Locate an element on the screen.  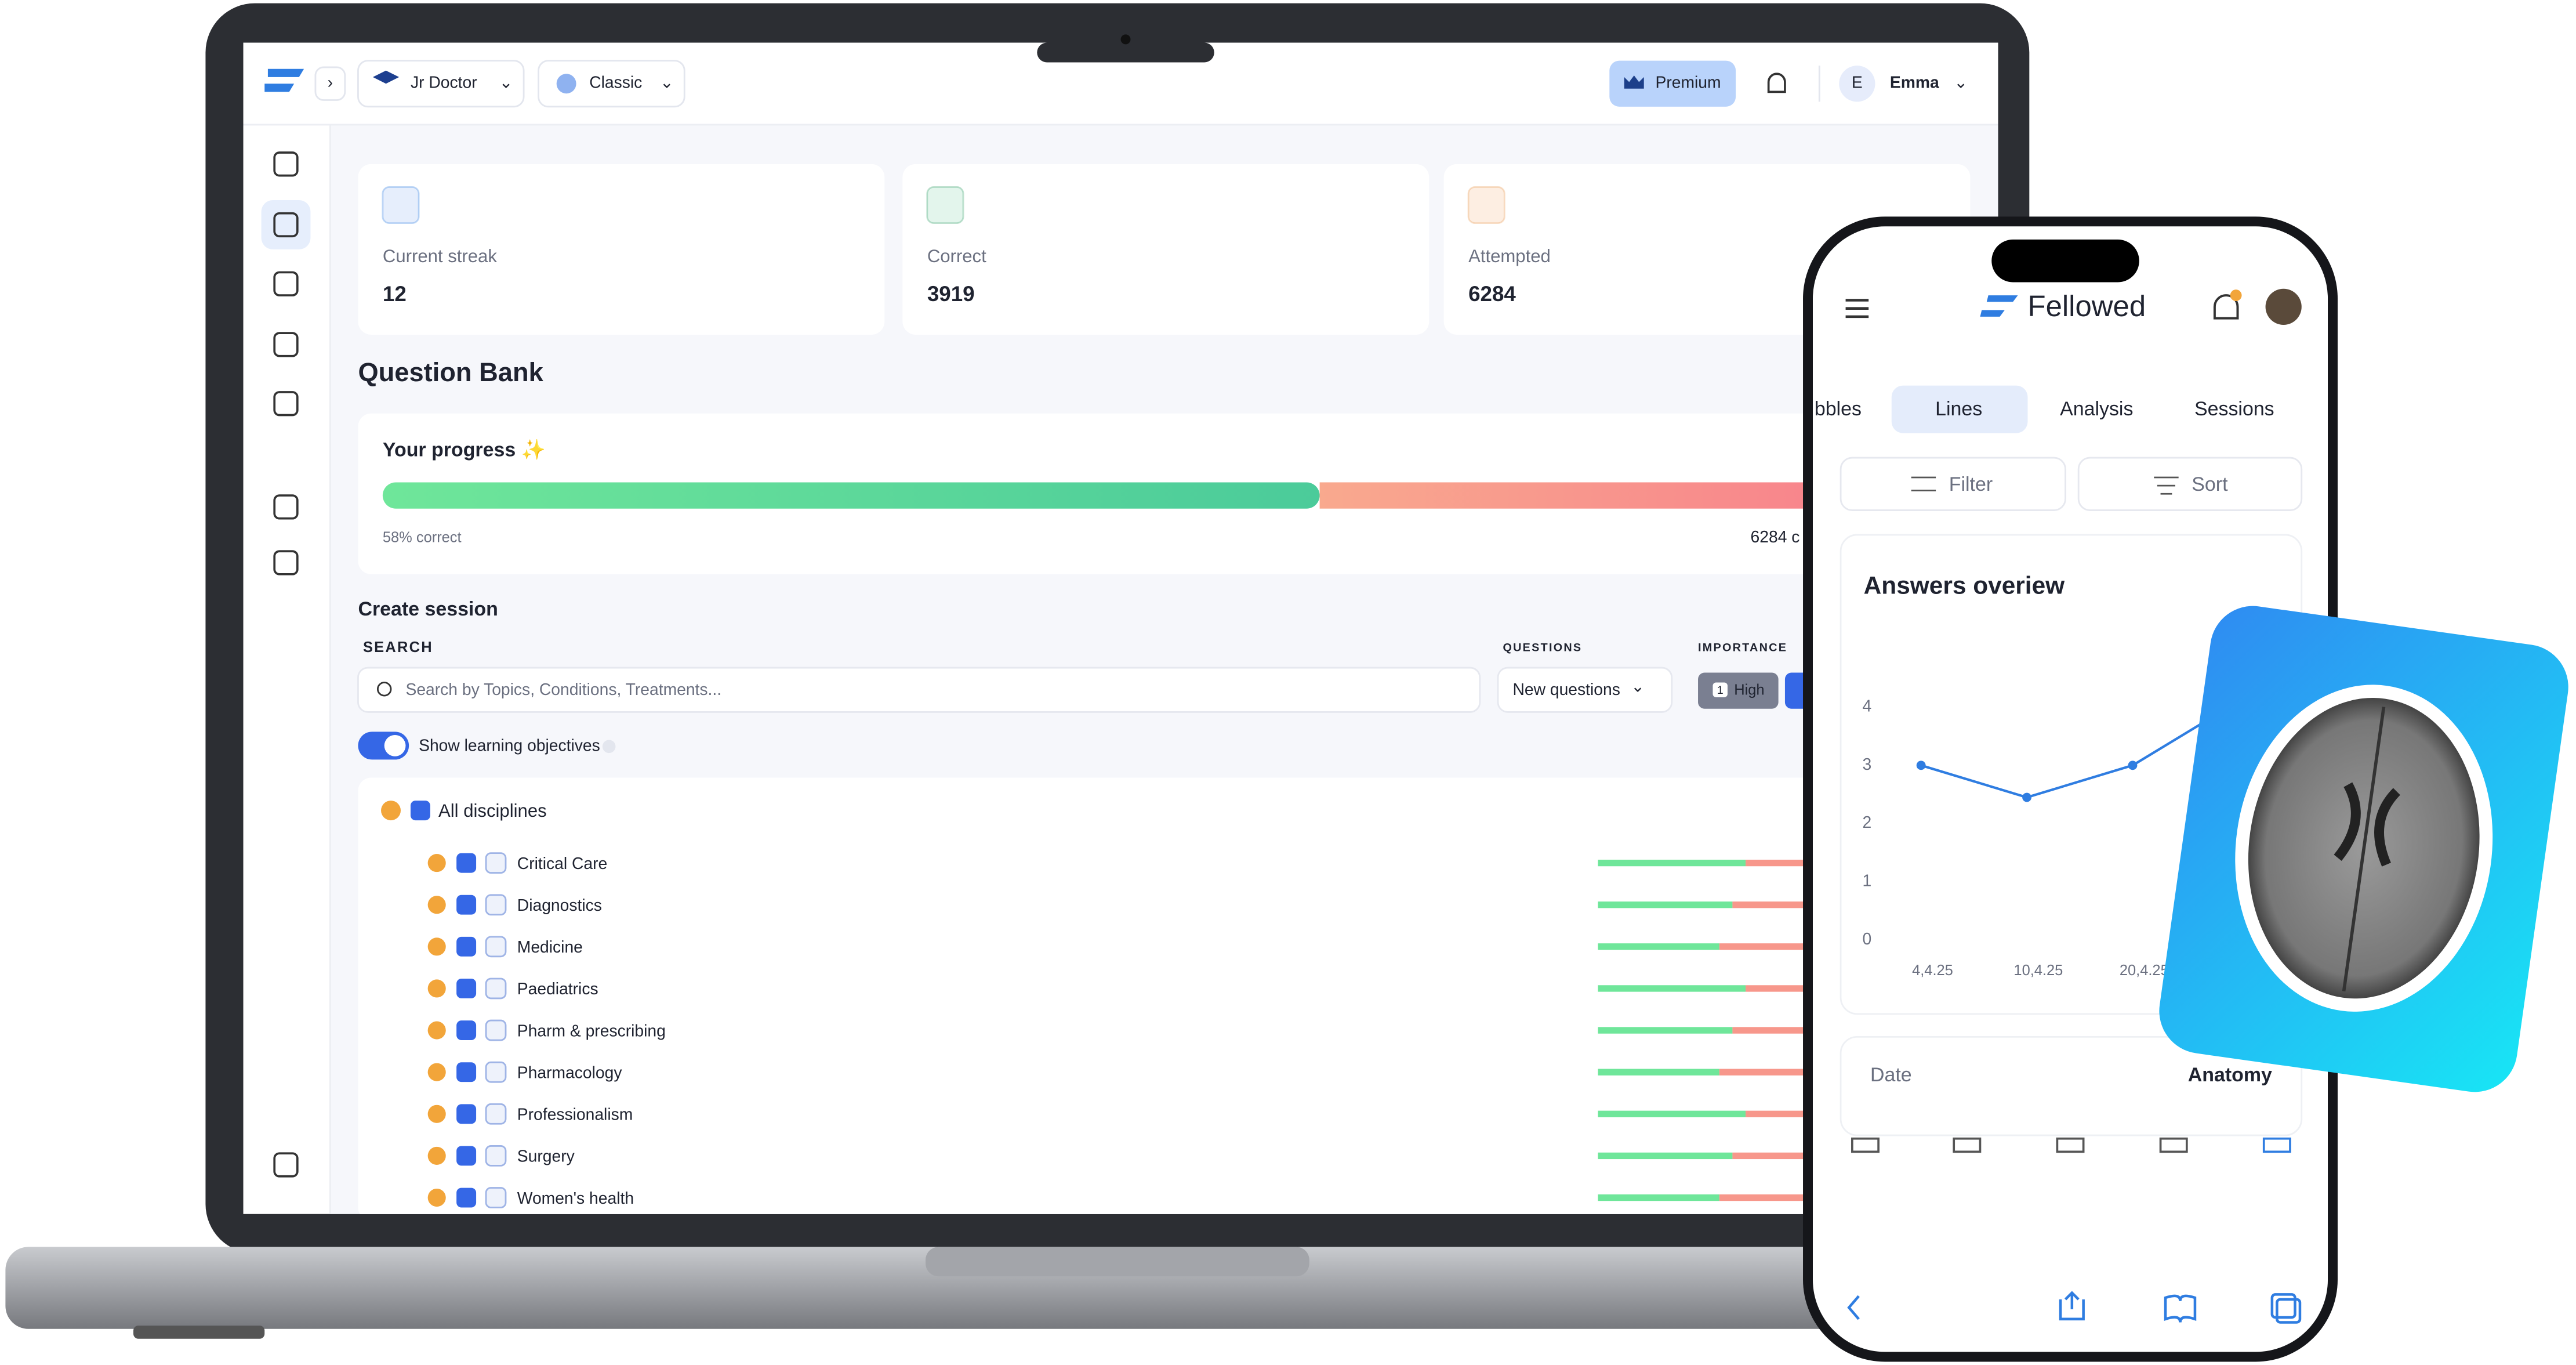
camera-notch is located at coordinates (1125, 52).